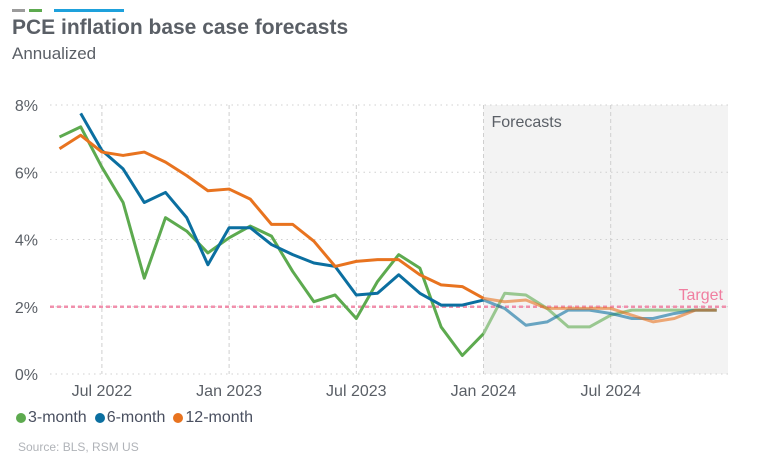 This screenshot has height=468, width=769. I want to click on header-bar-gray, so click(18, 10).